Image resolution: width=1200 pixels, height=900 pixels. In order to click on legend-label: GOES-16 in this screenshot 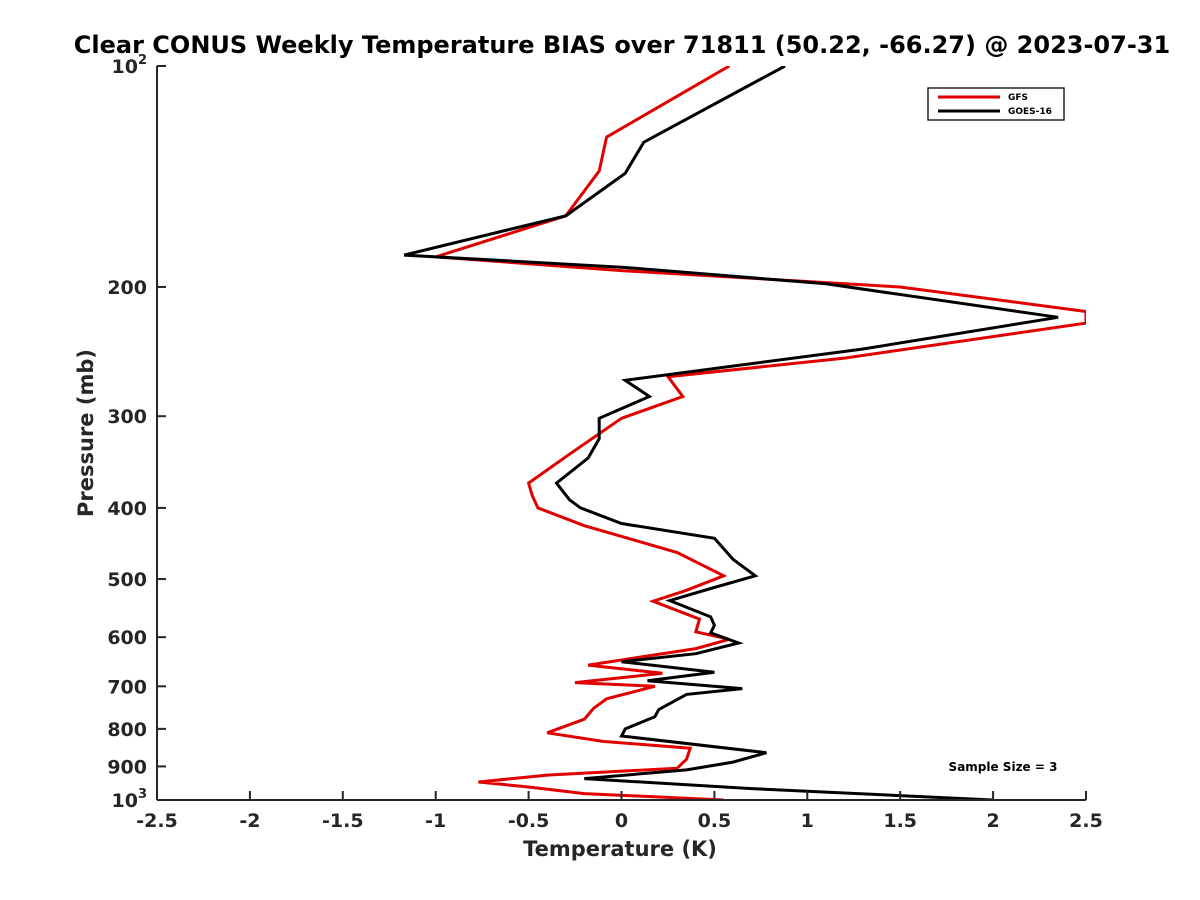, I will do `click(1030, 112)`.